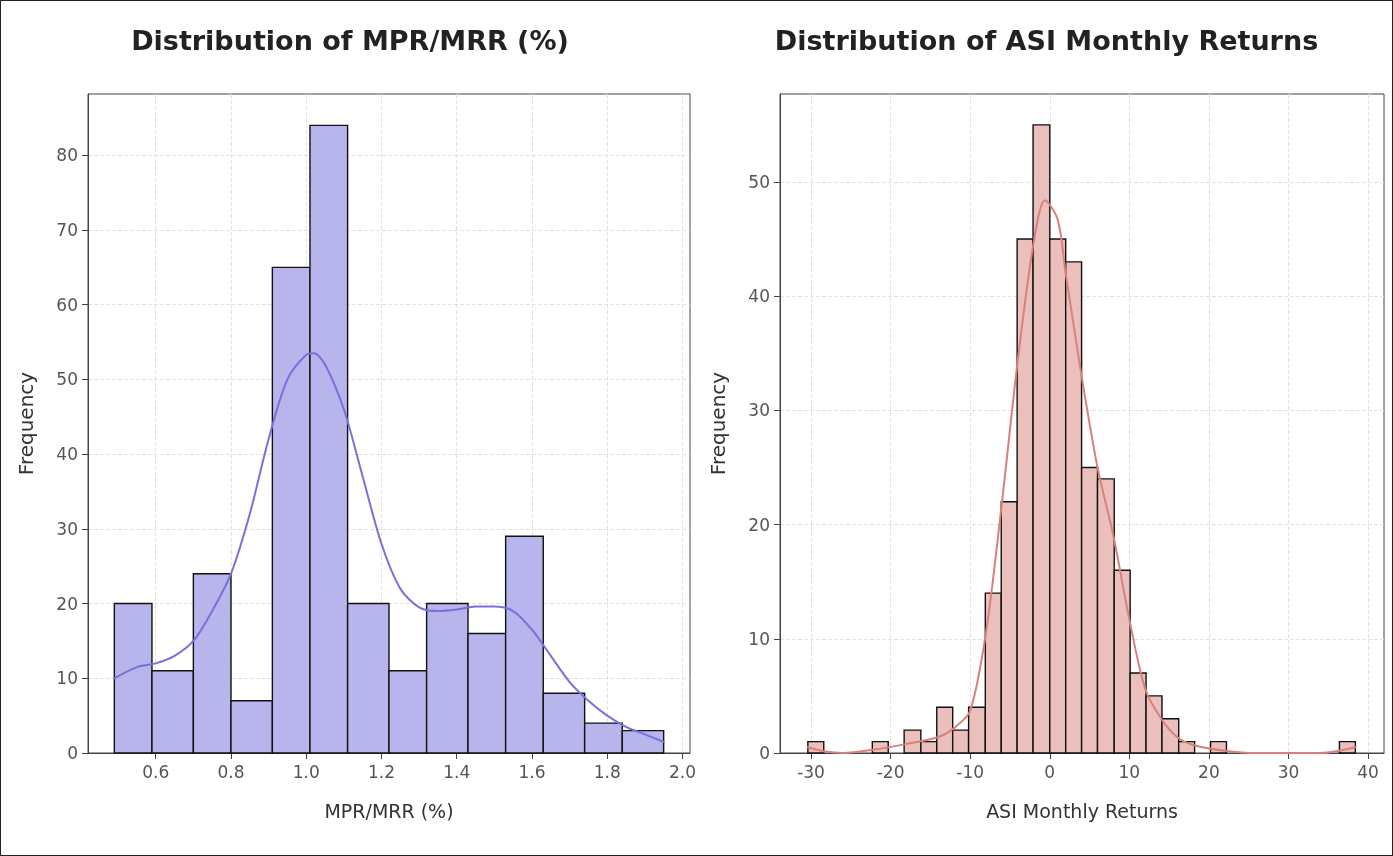 The width and height of the screenshot is (1393, 856). What do you see at coordinates (1082, 810) in the screenshot?
I see `x-axis-title: ASI Monthly Returns` at bounding box center [1082, 810].